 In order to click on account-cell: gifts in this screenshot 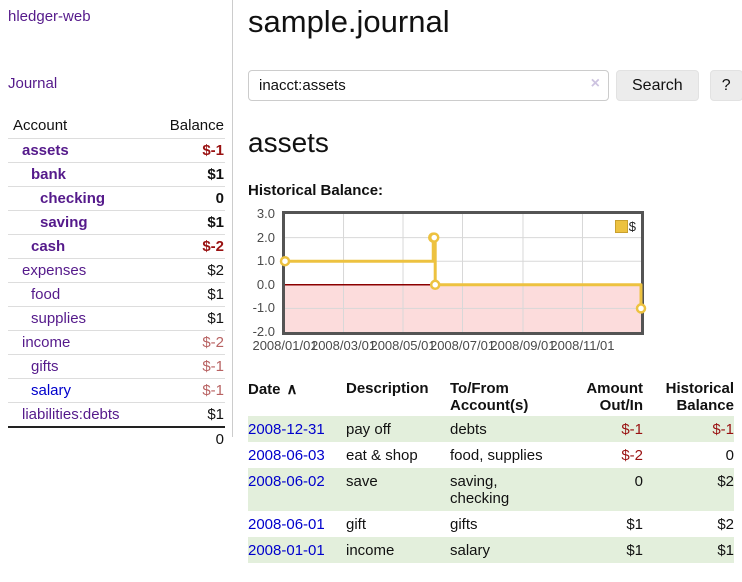, I will do `click(78, 366)`.